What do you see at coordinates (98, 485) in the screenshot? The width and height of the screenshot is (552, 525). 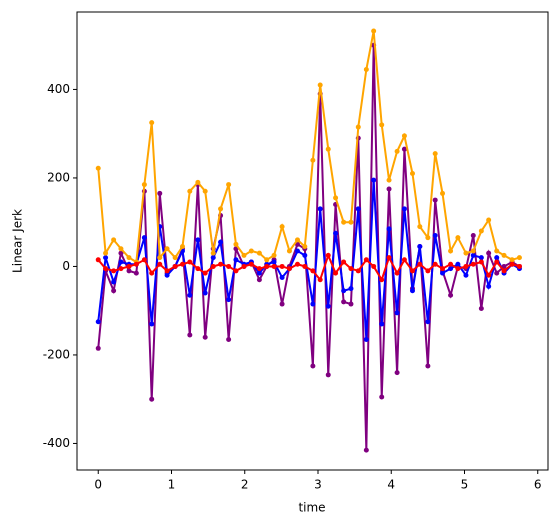 I see `x-tick-label: 0` at bounding box center [98, 485].